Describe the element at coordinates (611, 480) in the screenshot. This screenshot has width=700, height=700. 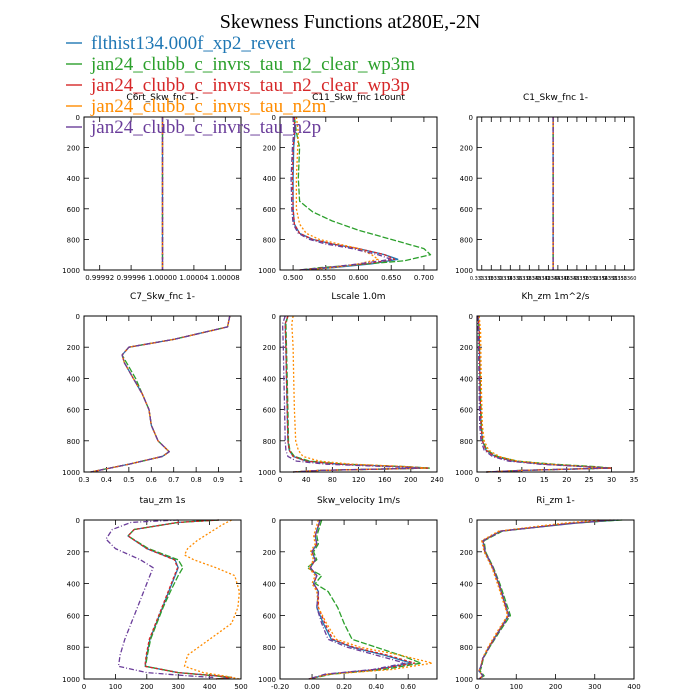
I see `x-tick-label: 30` at that location.